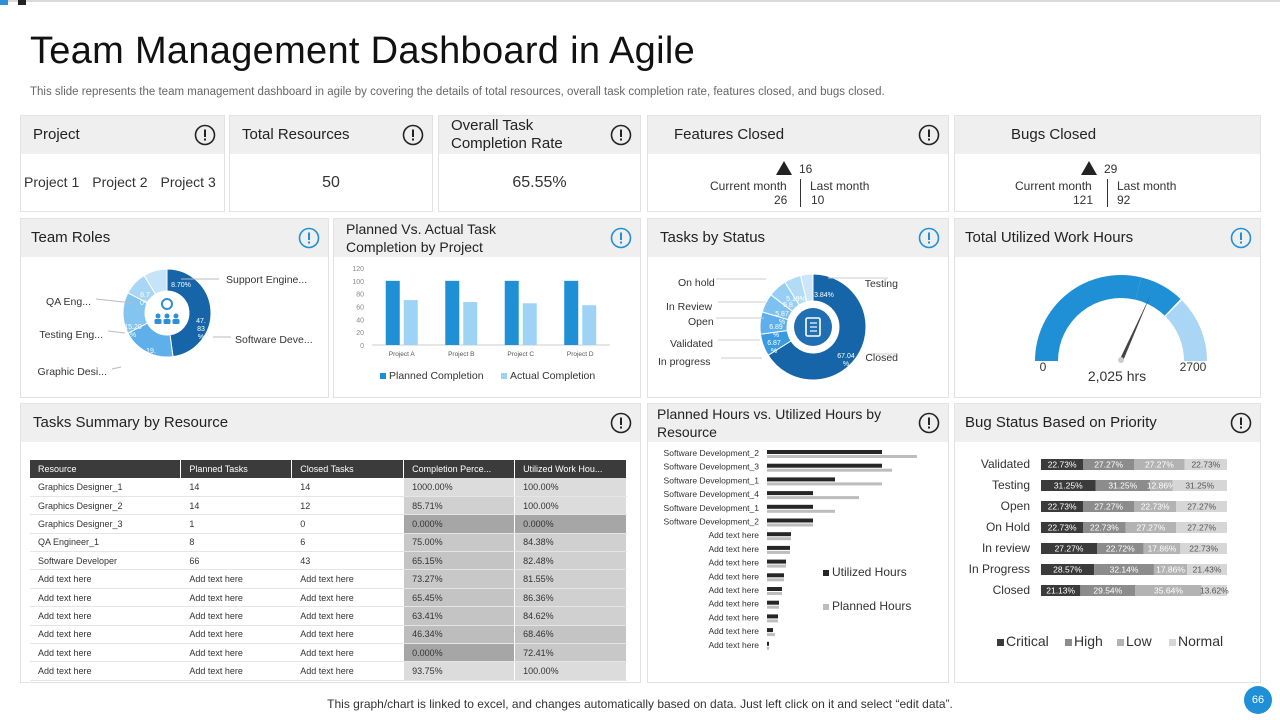 This screenshot has width=1280, height=720. I want to click on segment-label: 31.25%, so click(1122, 486).